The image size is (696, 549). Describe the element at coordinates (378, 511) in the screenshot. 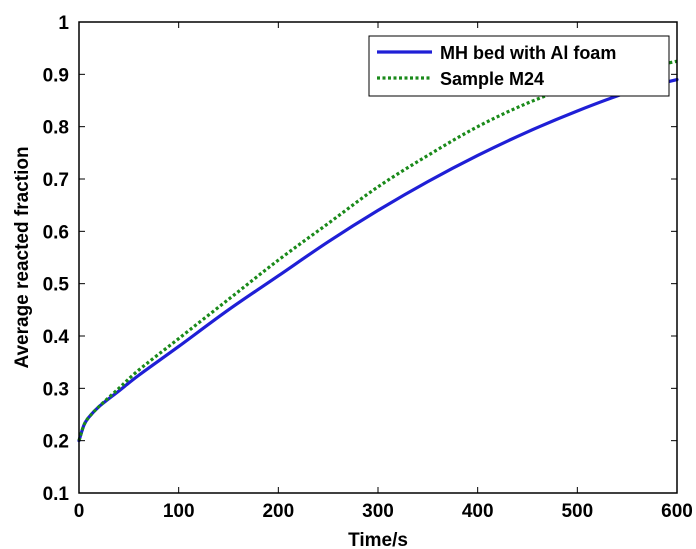

I see `x-tick-label: 300` at that location.